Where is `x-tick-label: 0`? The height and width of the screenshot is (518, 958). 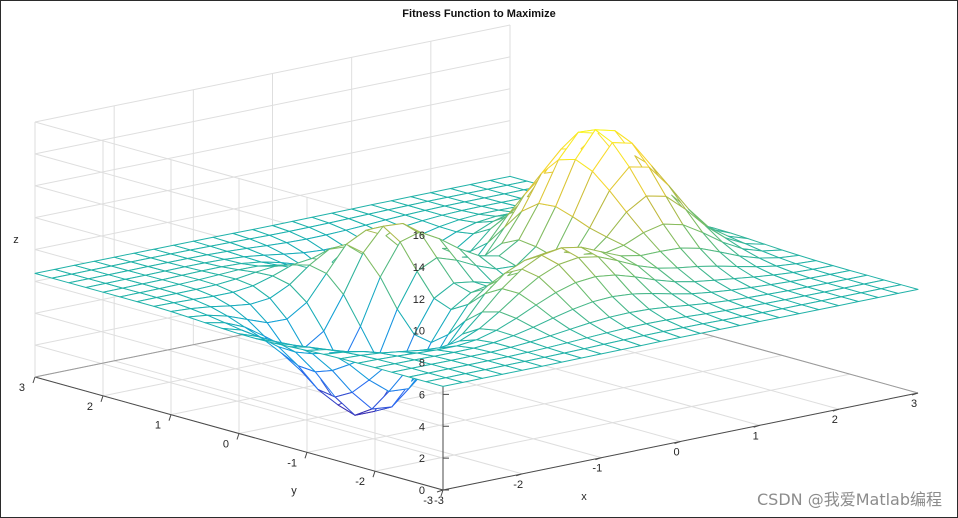 x-tick-label: 0 is located at coordinates (676, 453).